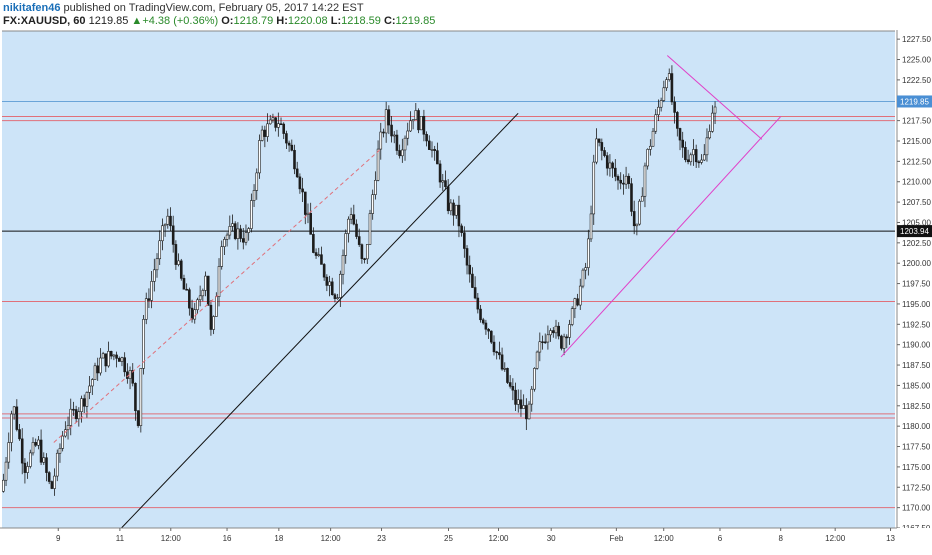 This screenshot has width=932, height=555. Describe the element at coordinates (914, 101) in the screenshot. I see `price-tag-label: 1219.85` at that location.